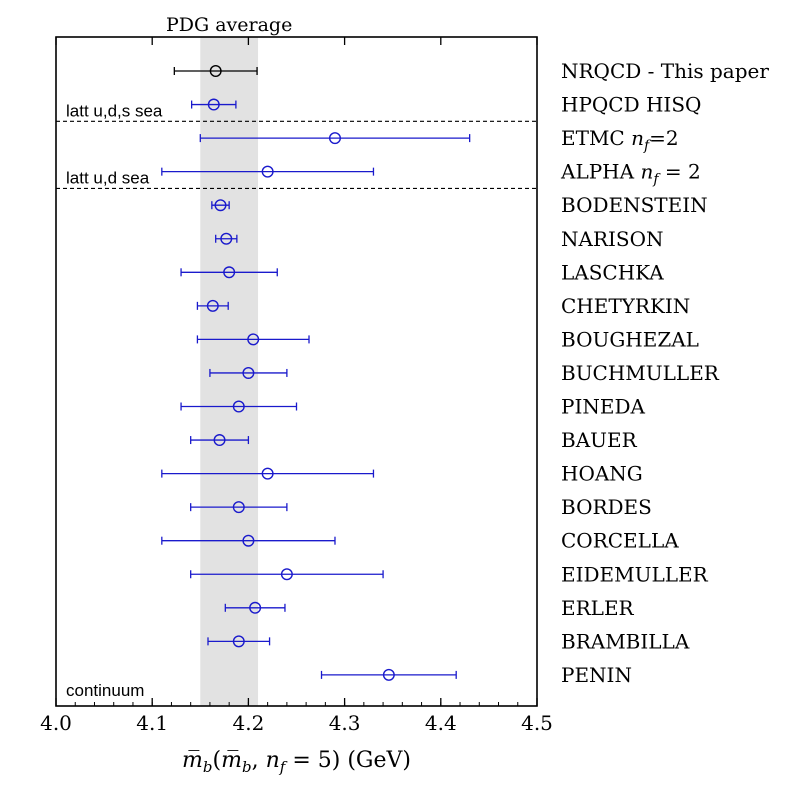 The height and width of the screenshot is (795, 812). Describe the element at coordinates (56, 723) in the screenshot. I see `x-tick-label: 4.0` at that location.